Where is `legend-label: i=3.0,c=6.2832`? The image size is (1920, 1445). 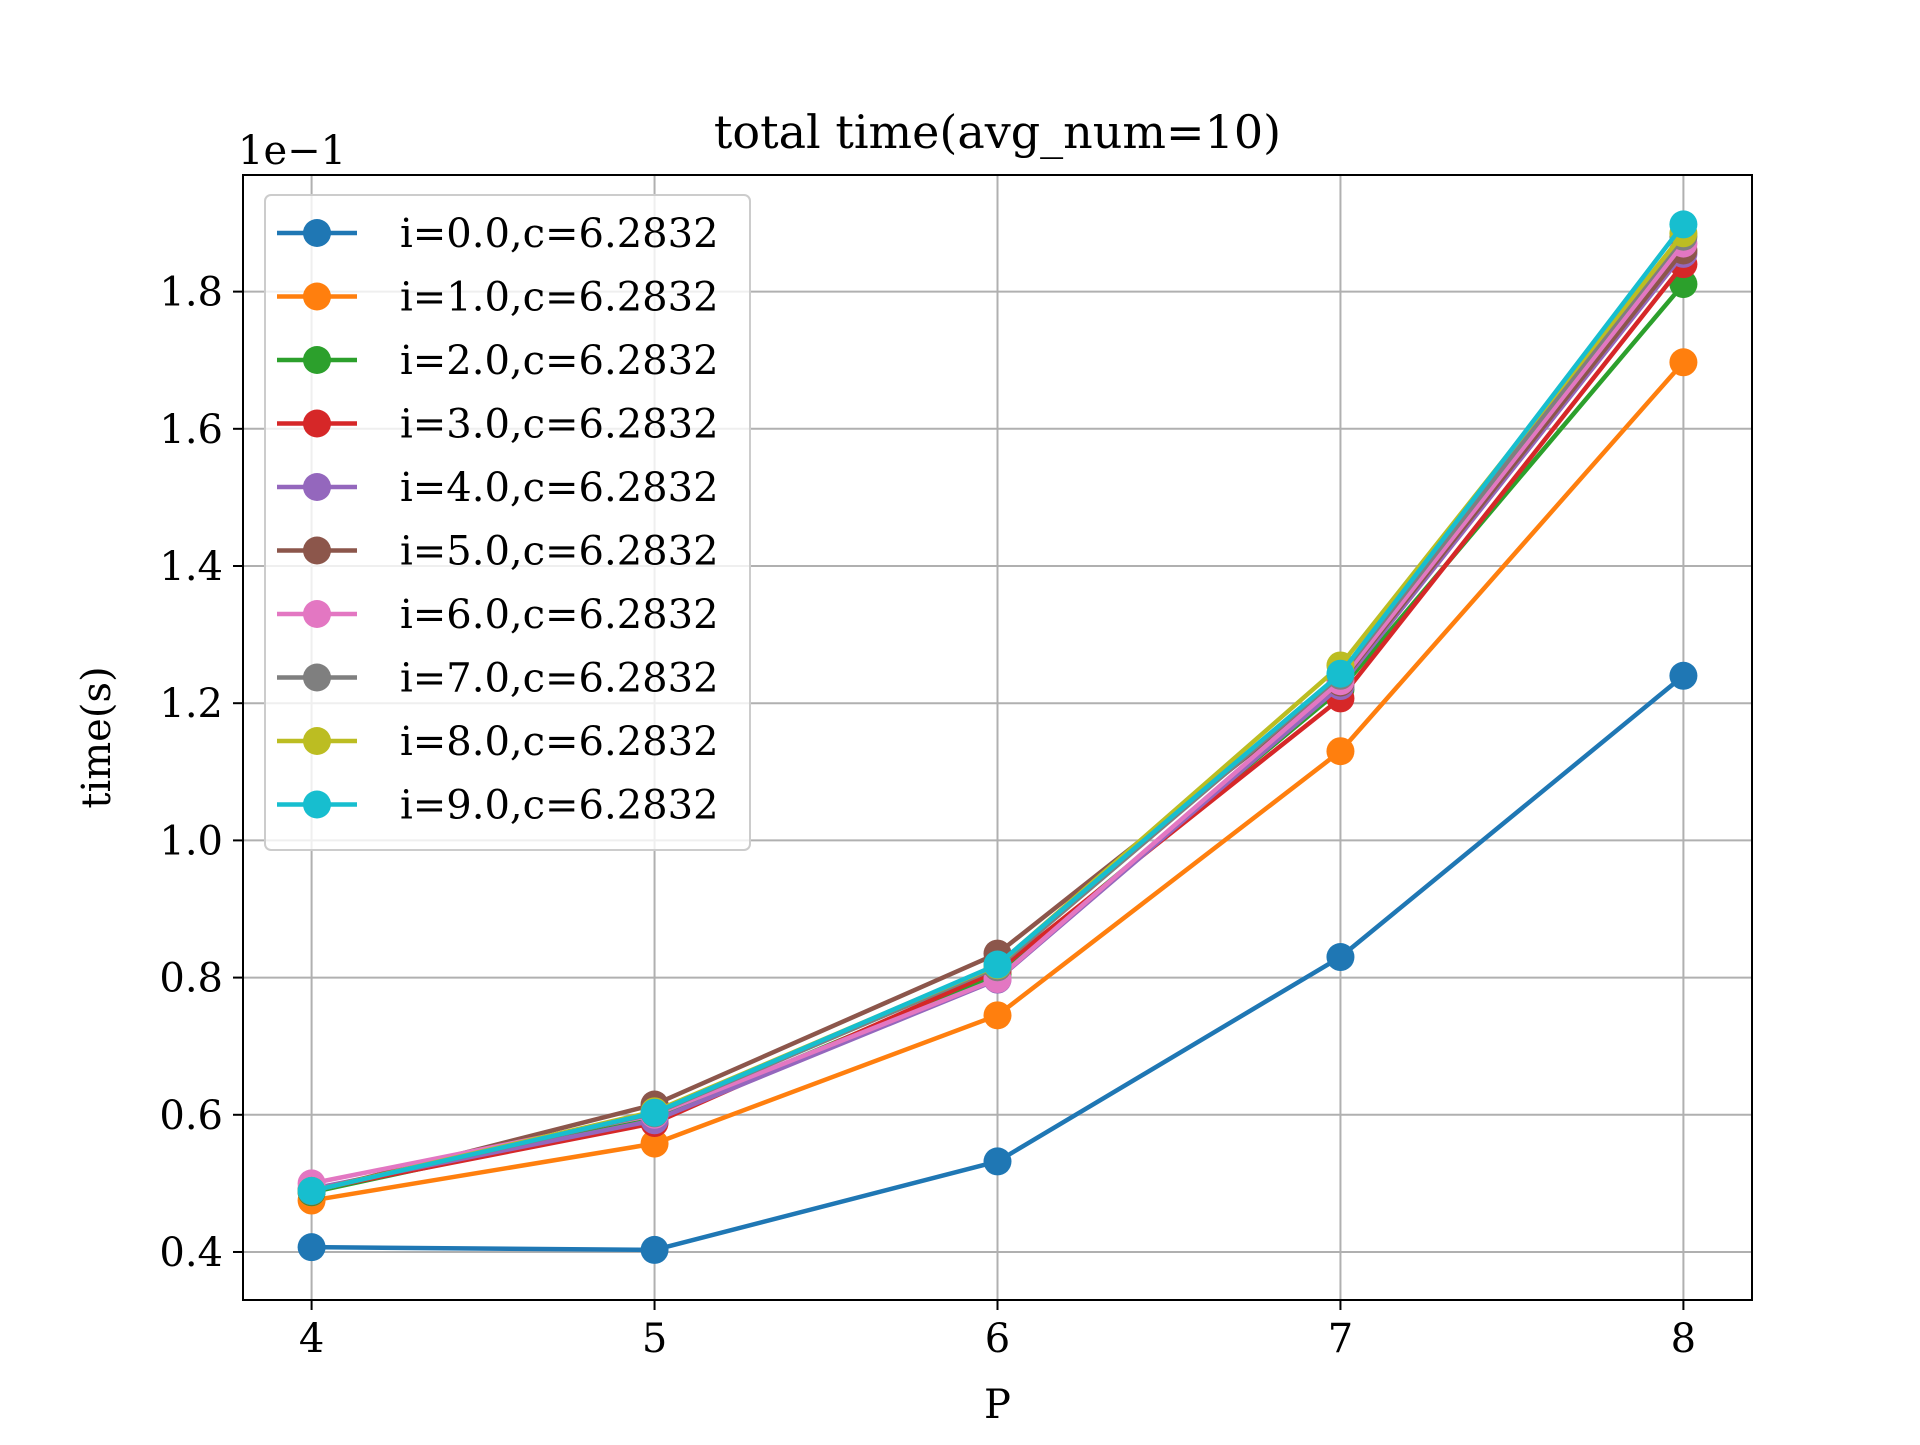
legend-label: i=3.0,c=6.2832 is located at coordinates (559, 425).